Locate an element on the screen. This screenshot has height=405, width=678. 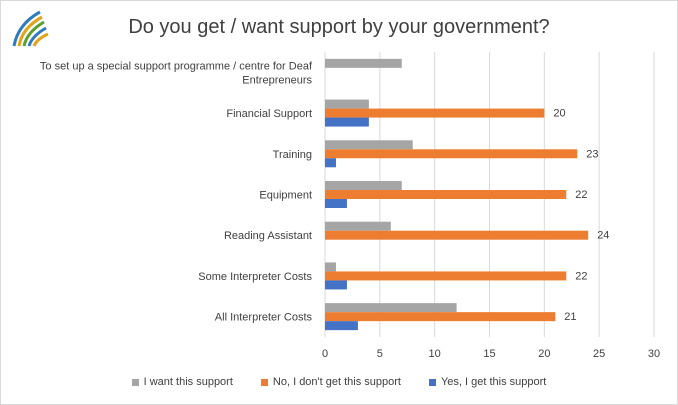
logo-icon is located at coordinates (30, 28).